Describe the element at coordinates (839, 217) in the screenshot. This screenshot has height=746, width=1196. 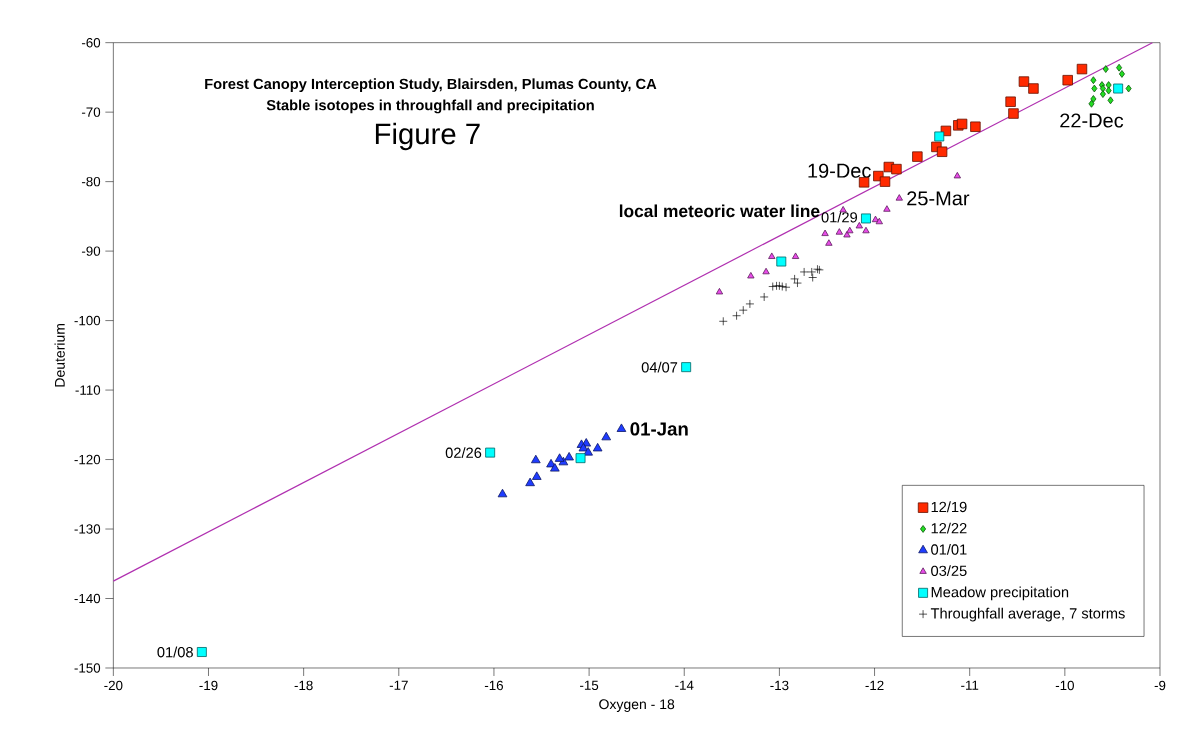
I see `annotation: 01/29` at that location.